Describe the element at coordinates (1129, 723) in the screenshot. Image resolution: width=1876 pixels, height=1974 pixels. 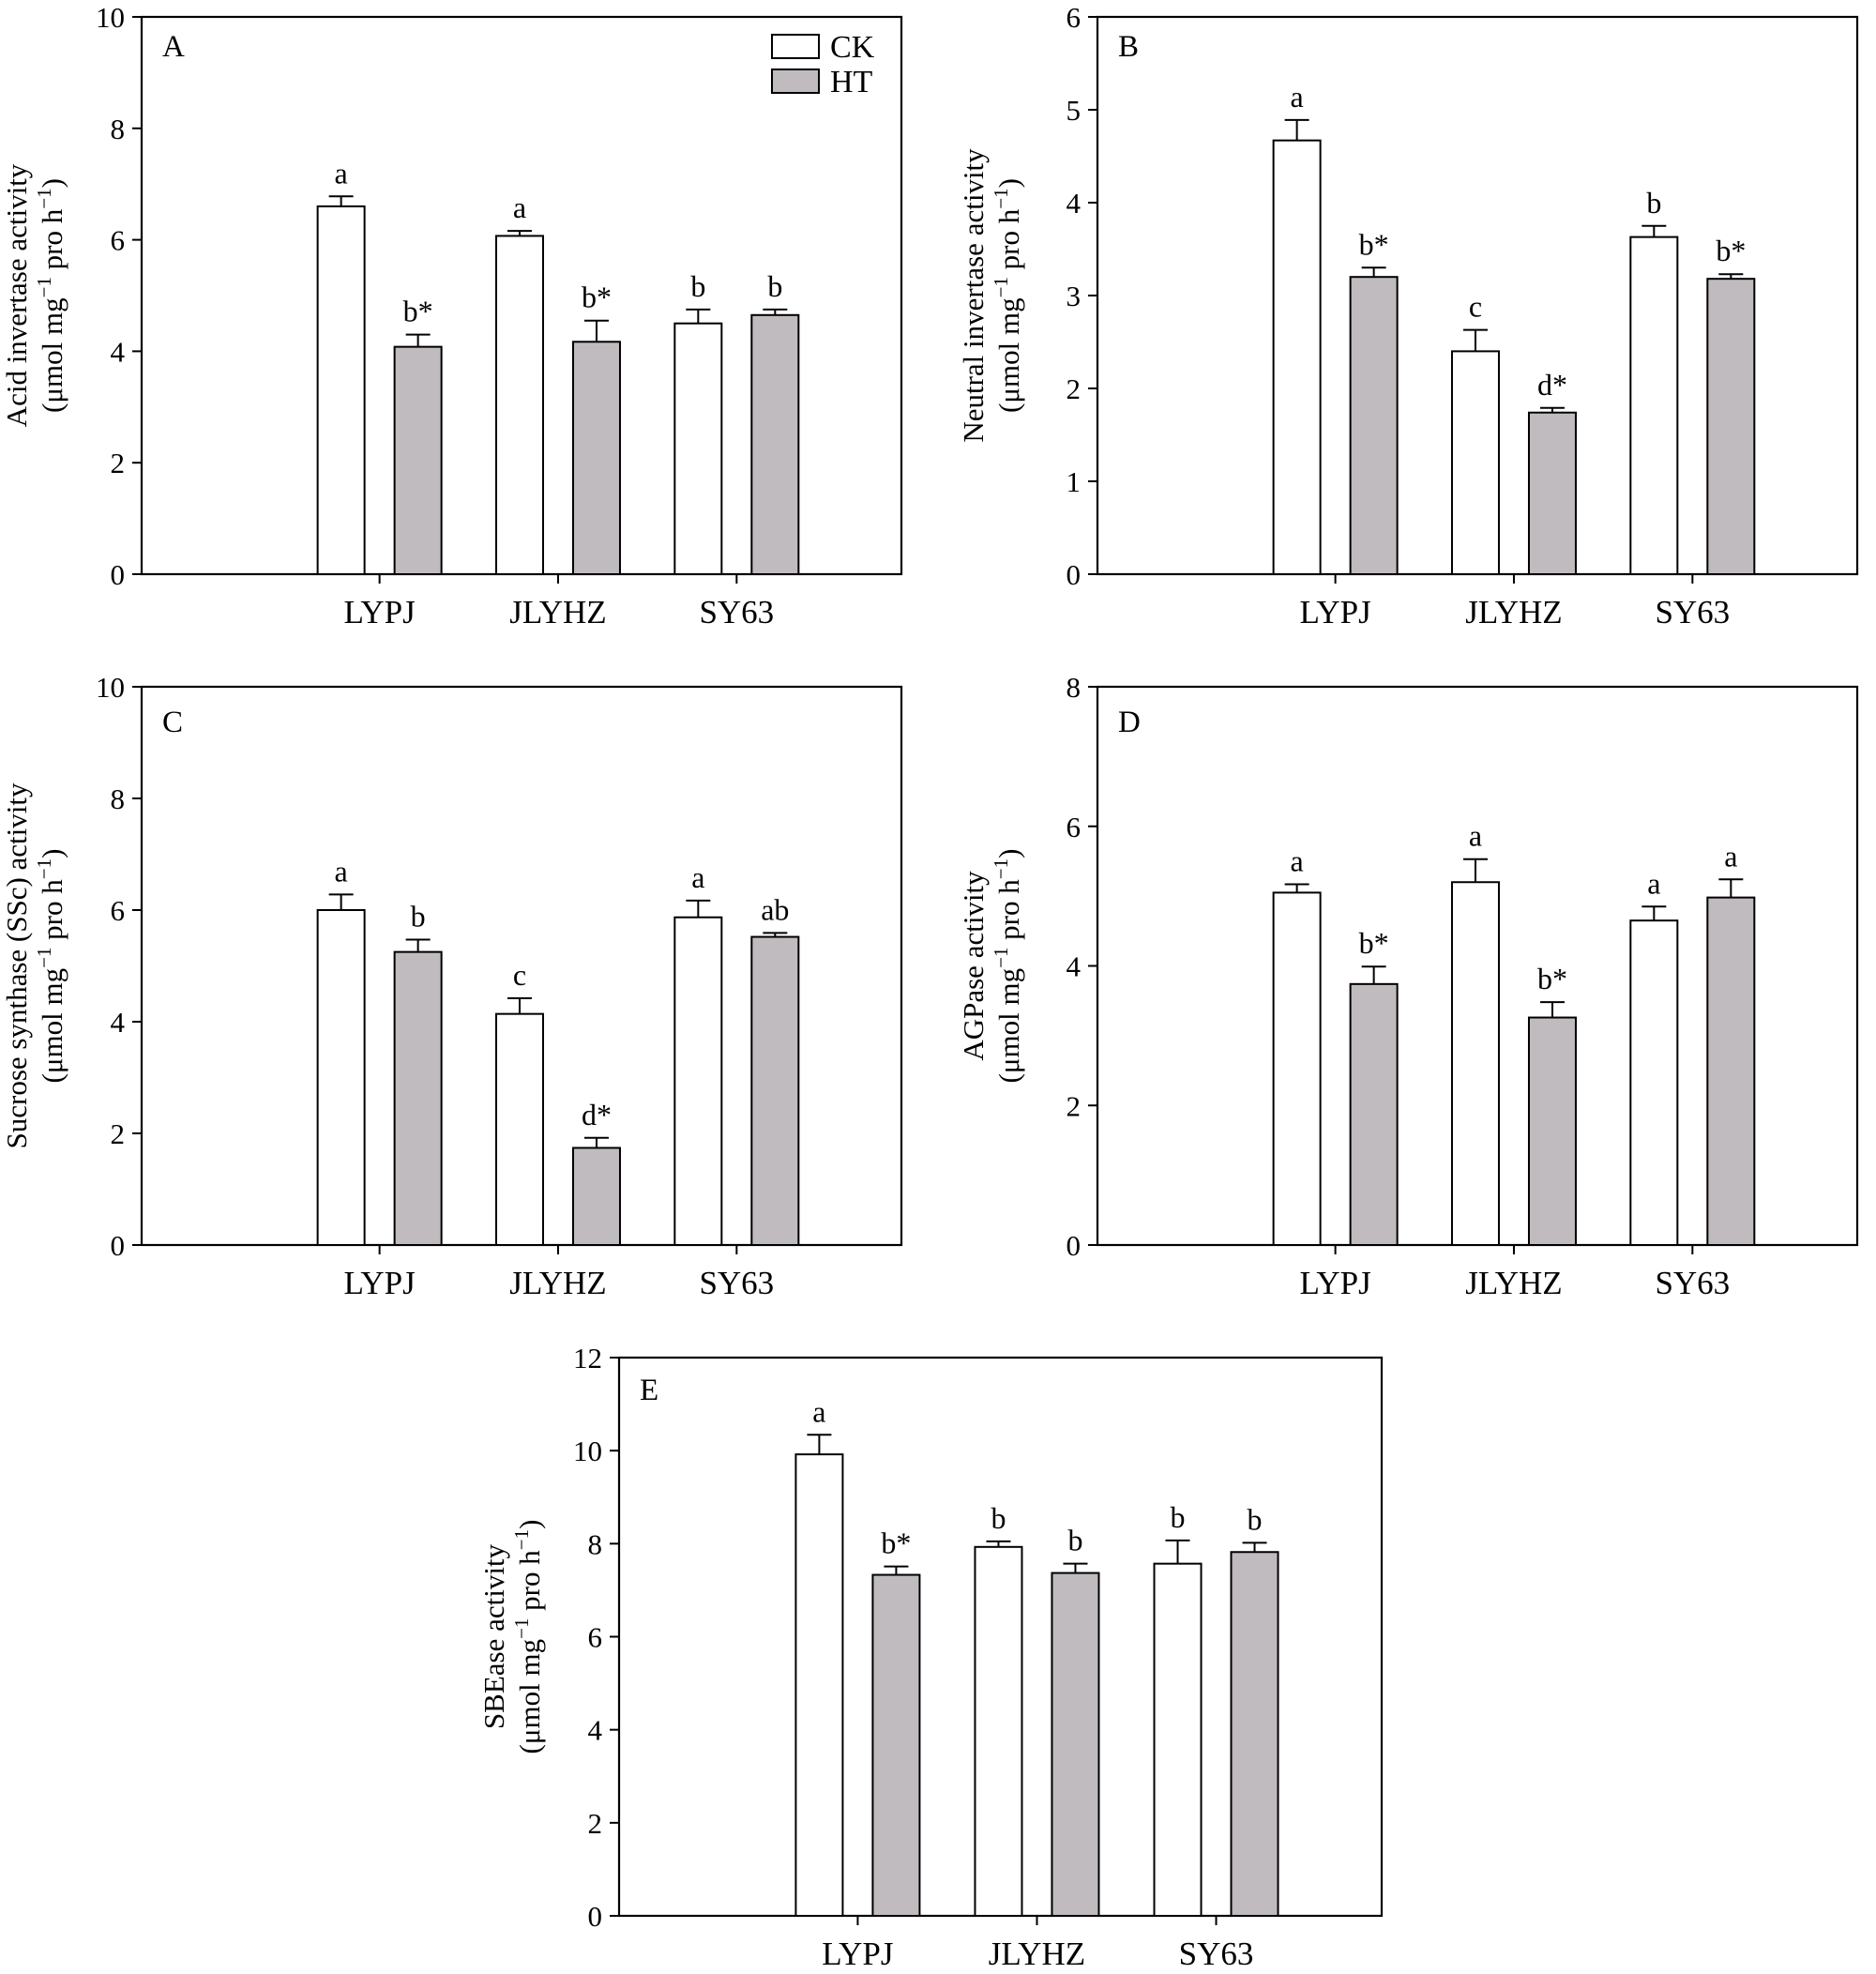
I see `panel-letter: D` at that location.